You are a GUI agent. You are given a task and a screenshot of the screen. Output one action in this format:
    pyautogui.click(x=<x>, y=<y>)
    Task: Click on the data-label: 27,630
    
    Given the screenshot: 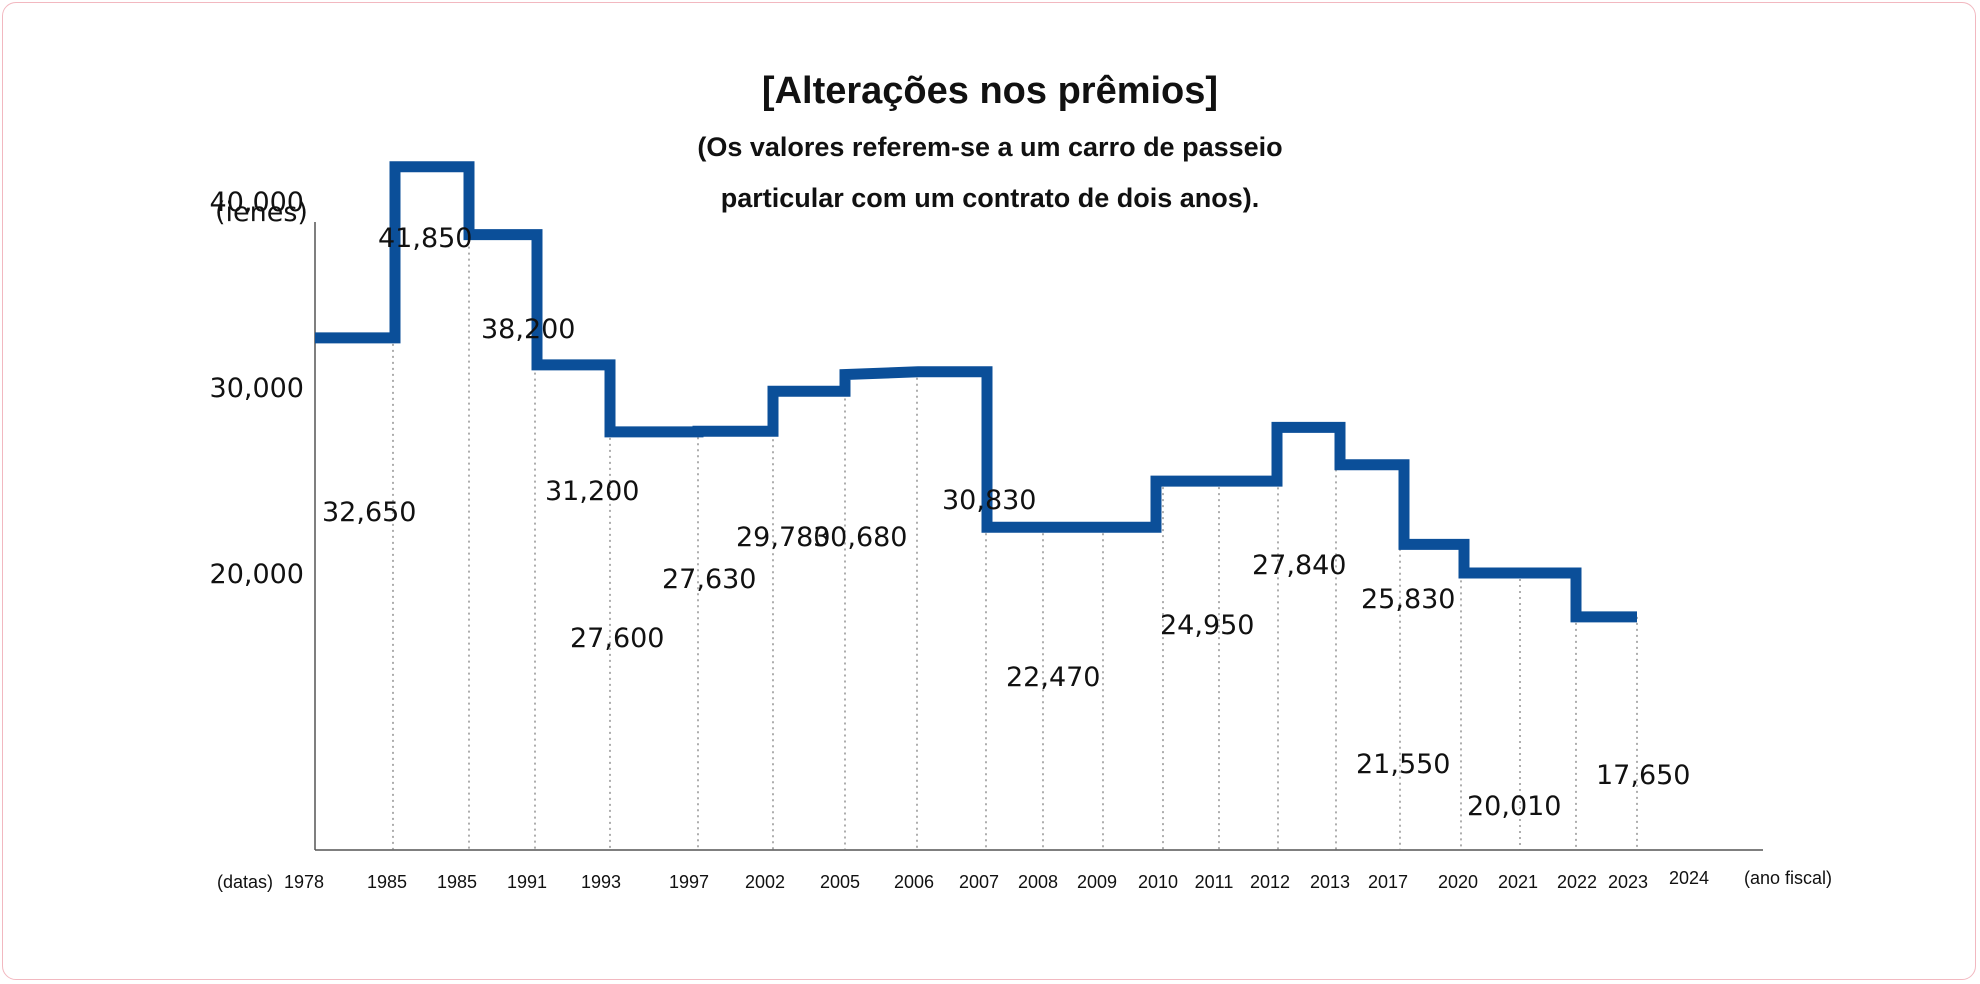 What is the action you would take?
    pyautogui.click(x=709, y=579)
    